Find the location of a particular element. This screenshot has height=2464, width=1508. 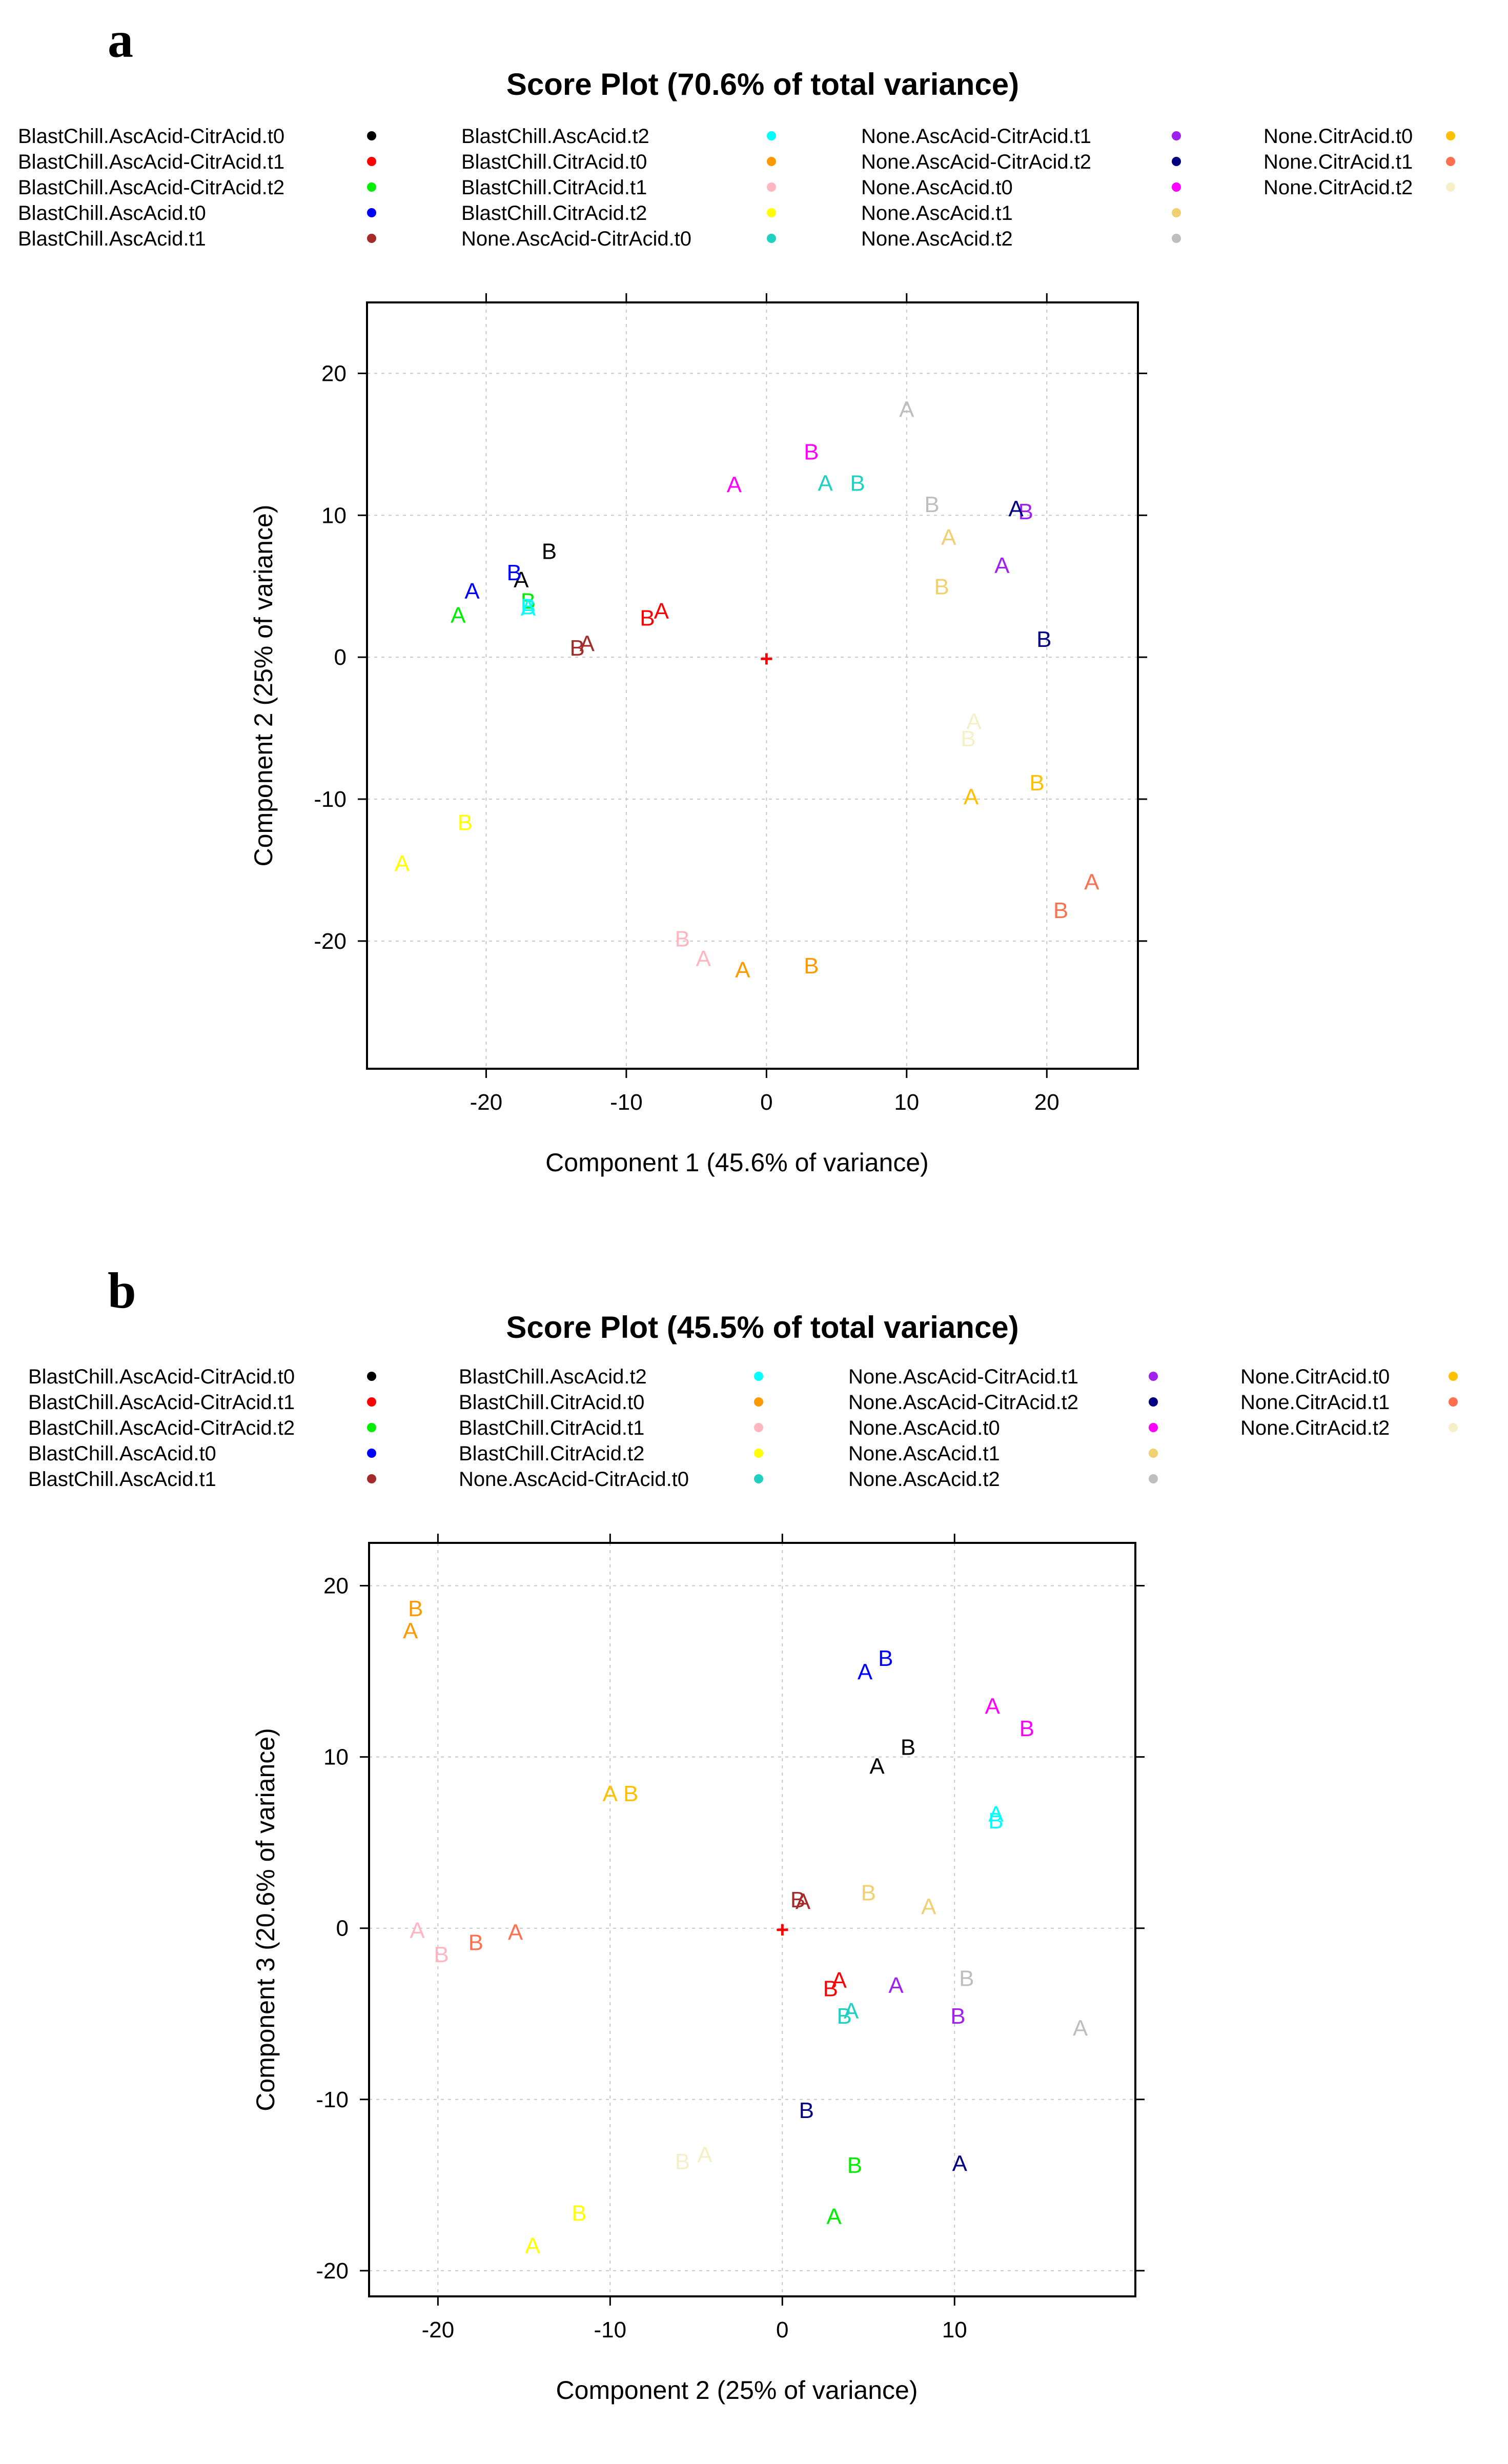

y-axis-label: Component 2 (25% of variance) is located at coordinates (263, 686).